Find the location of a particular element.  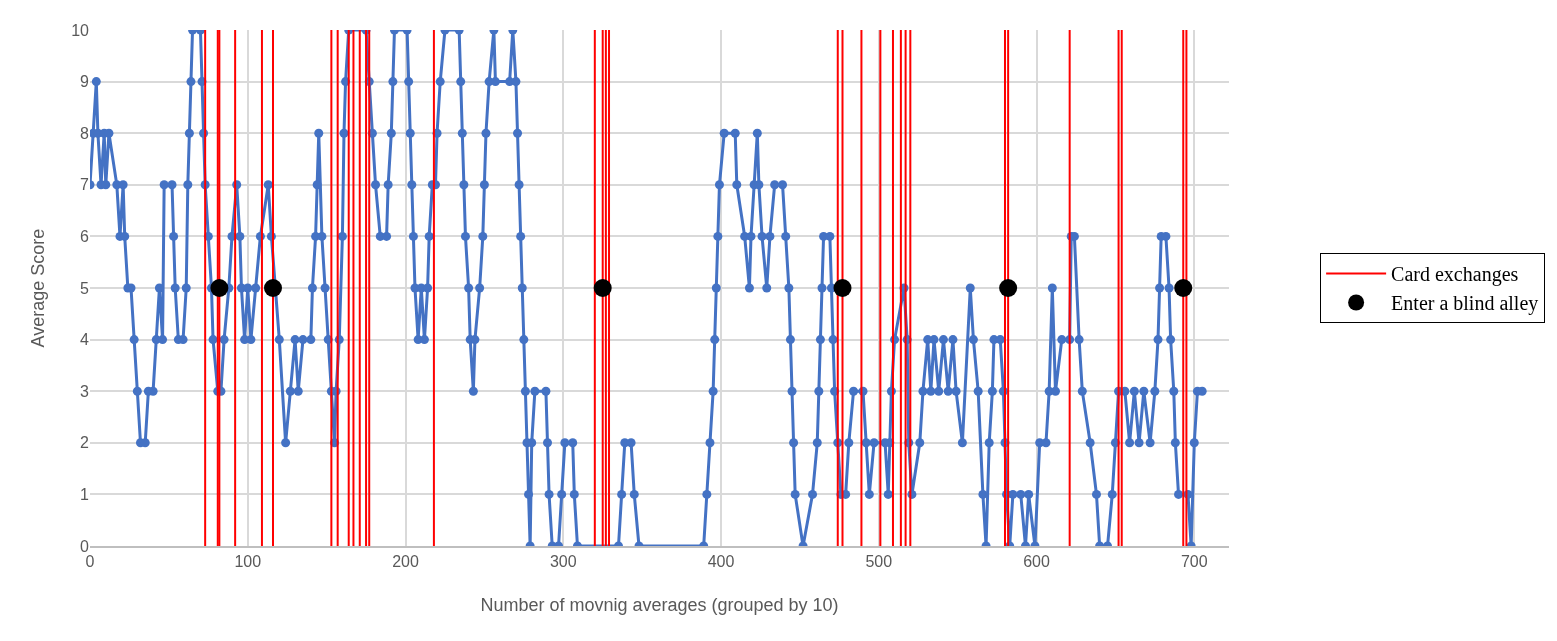

y-tick-label: 1 is located at coordinates (85, 494).